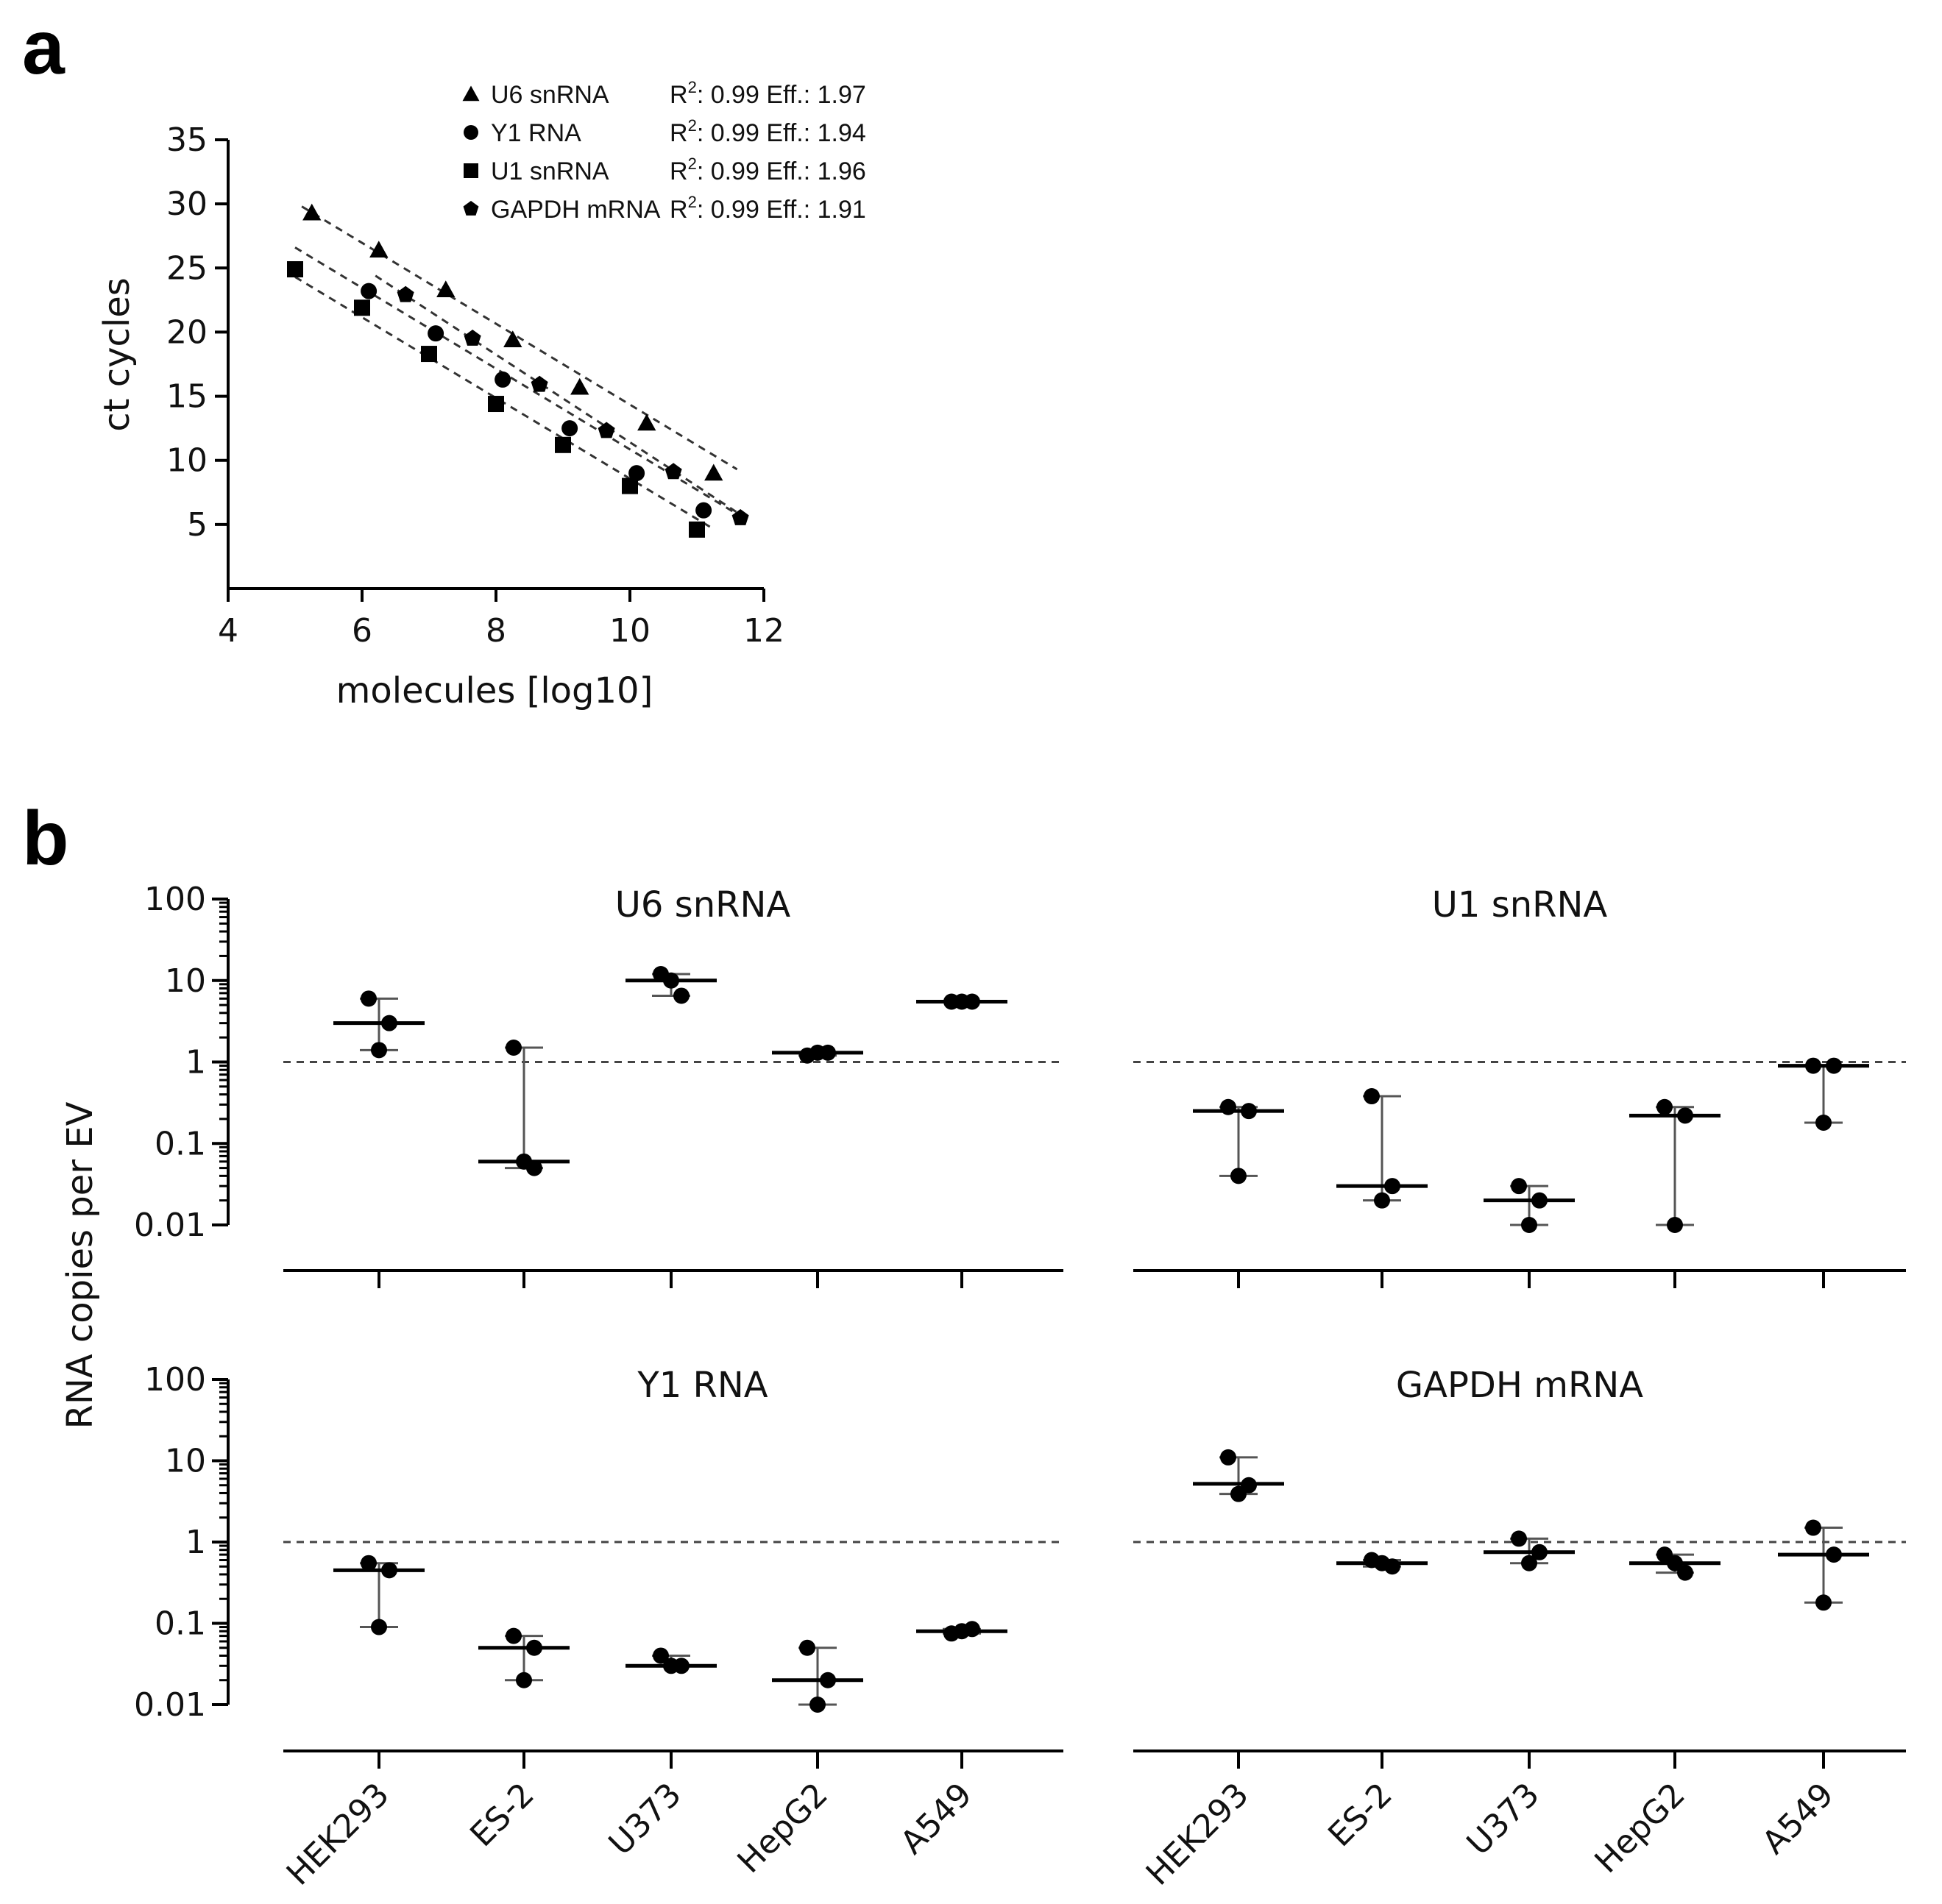  I want to click on legend-text: 2, so click(692, 202).